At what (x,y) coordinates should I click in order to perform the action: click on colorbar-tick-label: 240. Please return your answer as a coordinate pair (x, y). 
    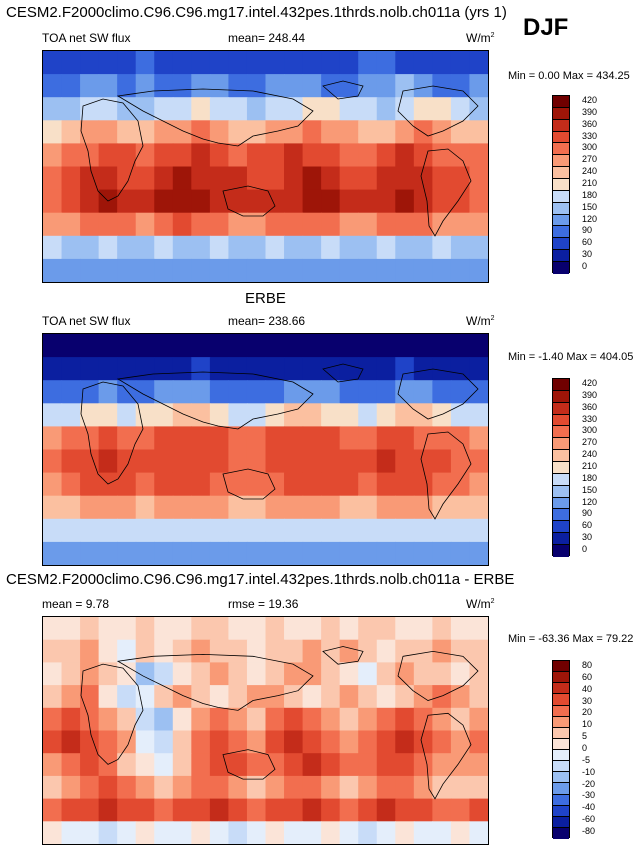
    Looking at the image, I should click on (590, 171).